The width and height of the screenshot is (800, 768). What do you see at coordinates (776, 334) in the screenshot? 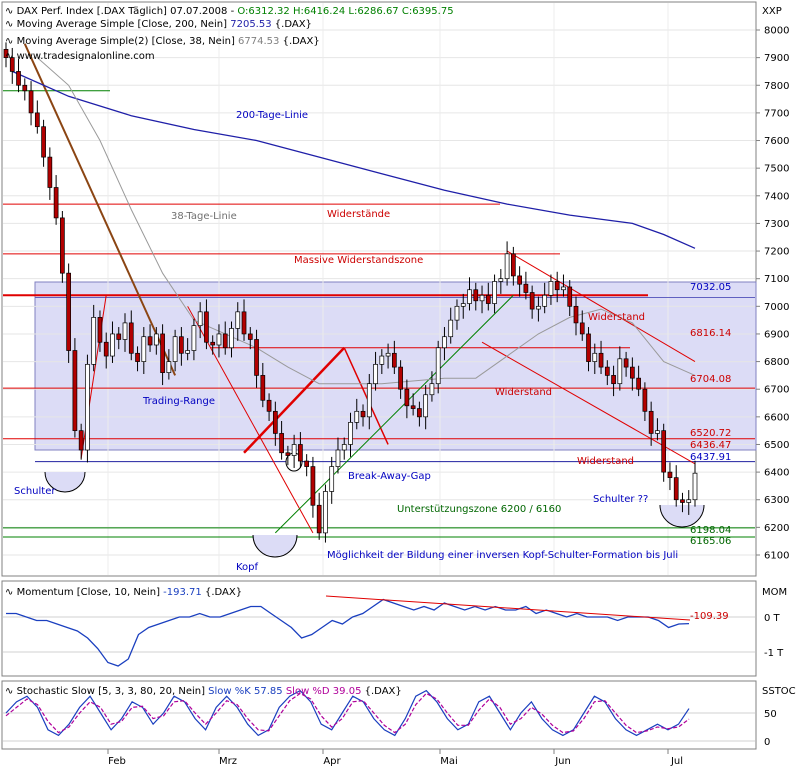
I see `price-tick-label: 6900` at bounding box center [776, 334].